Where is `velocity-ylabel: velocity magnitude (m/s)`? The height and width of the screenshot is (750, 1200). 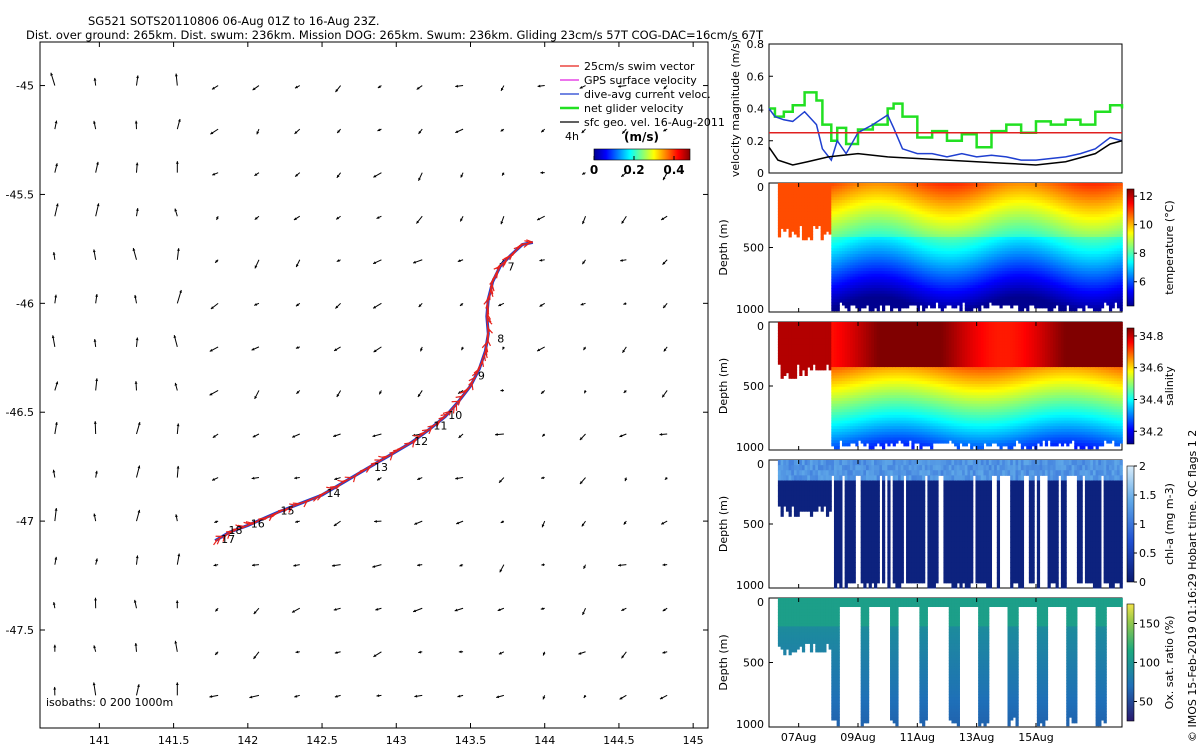
velocity-ylabel: velocity magnitude (m/s) is located at coordinates (735, 108).